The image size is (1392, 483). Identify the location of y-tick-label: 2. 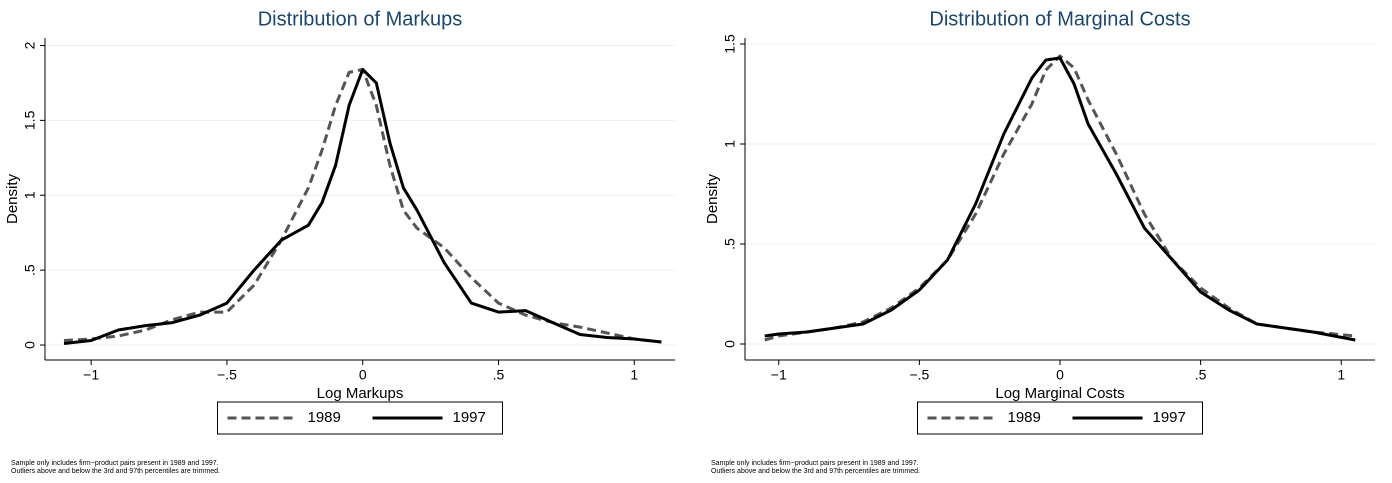
(30, 45).